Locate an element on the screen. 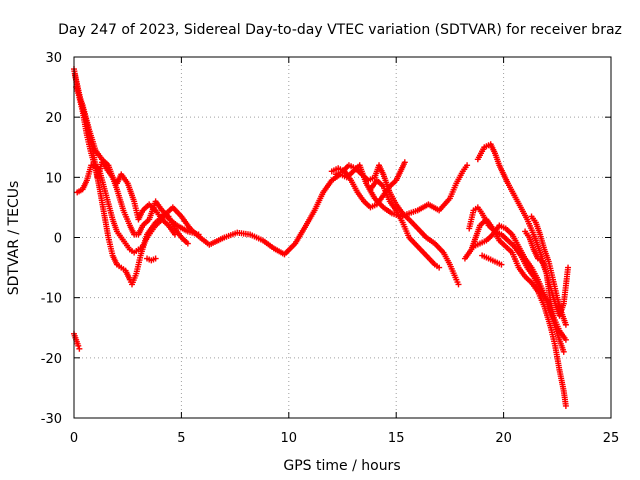 This screenshot has height=480, width=640. x-axis-label: GPS time / hours is located at coordinates (341, 466).